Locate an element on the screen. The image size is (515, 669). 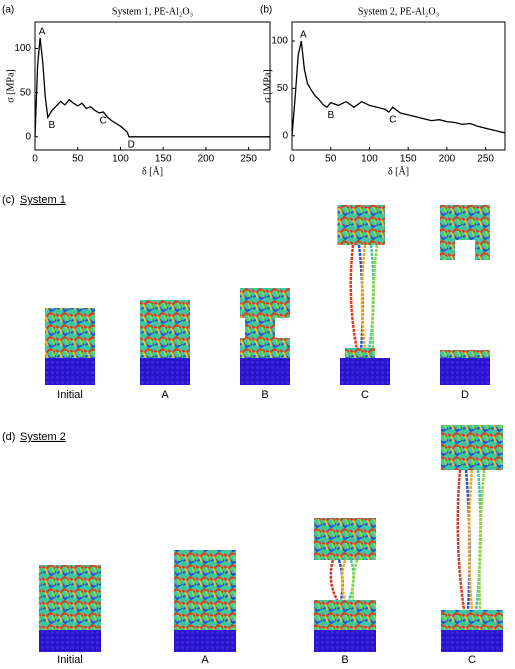
chart-title: System 1, PE-Al₂O₃ is located at coordinates (152, 11).